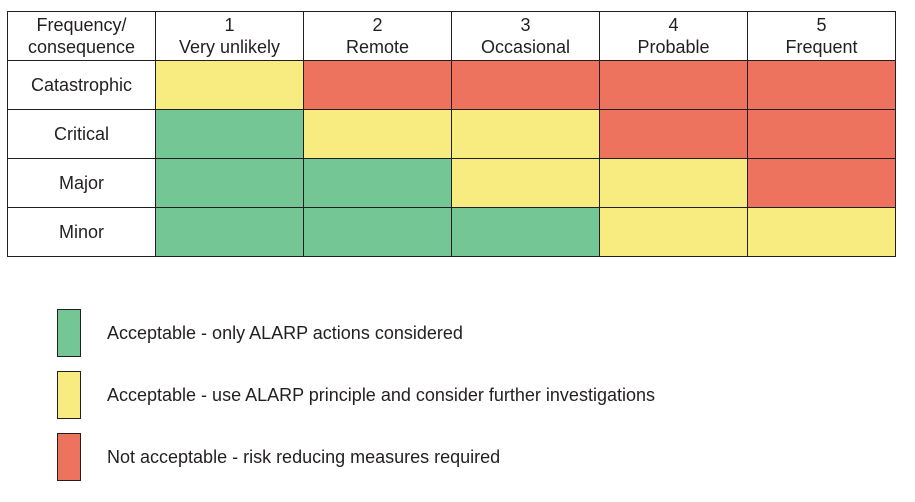 This screenshot has width=915, height=502. Describe the element at coordinates (229, 47) in the screenshot. I see `column-label: Very unlikely` at that location.